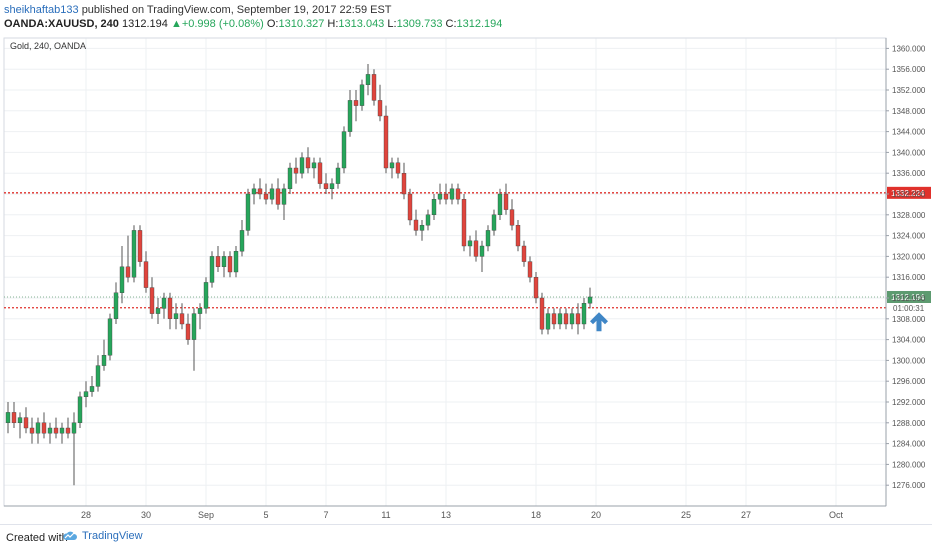 Image resolution: width=932 pixels, height=551 pixels. Describe the element at coordinates (272, 24) in the screenshot. I see `open-label: O:` at that location.